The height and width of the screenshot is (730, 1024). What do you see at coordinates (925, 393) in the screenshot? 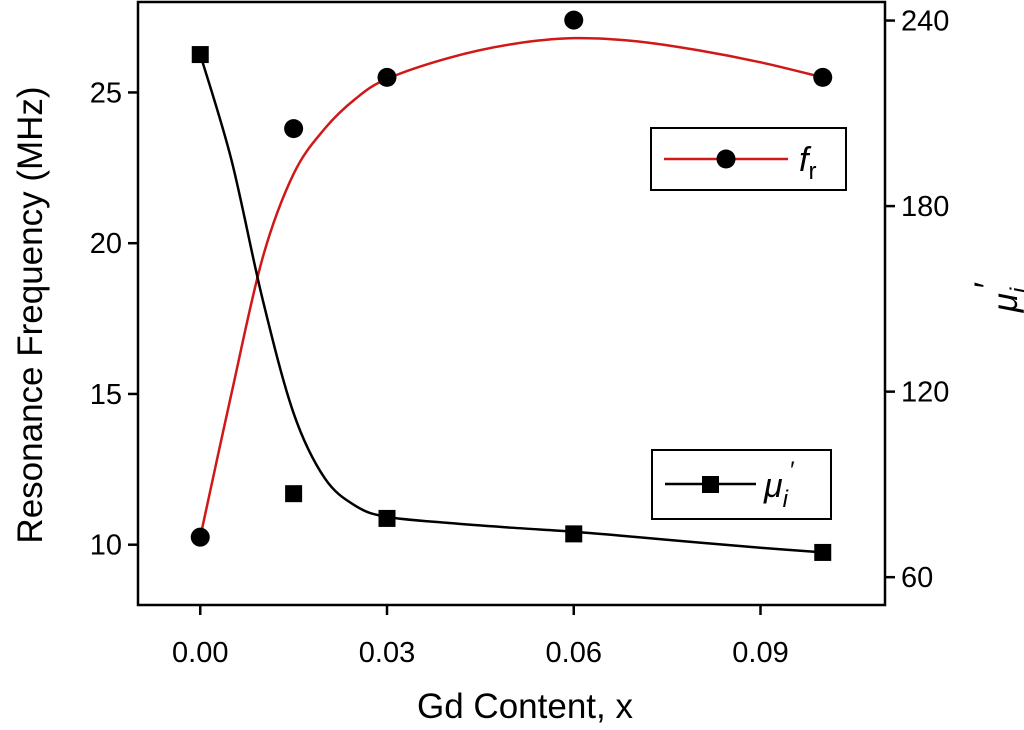
I see `y-right-tick-label: 120` at bounding box center [925, 393].